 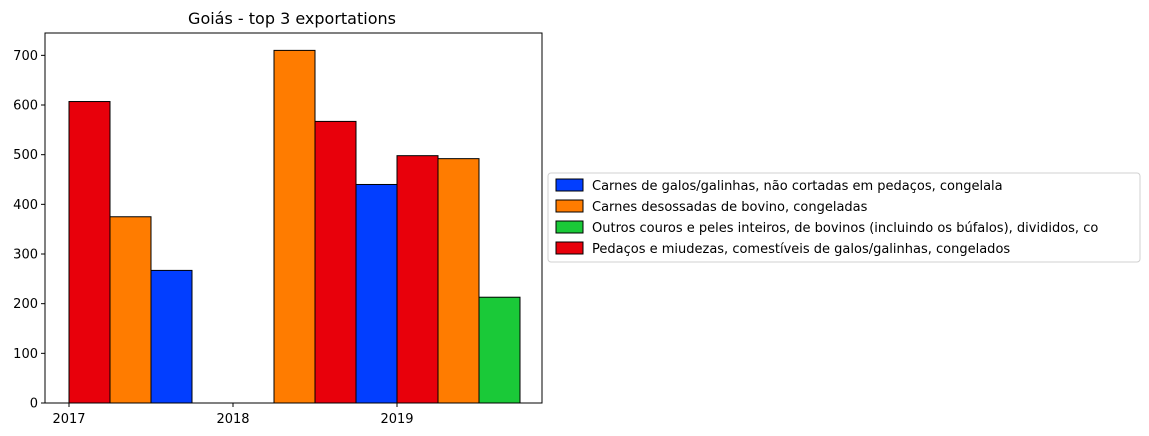 What do you see at coordinates (130, 310) in the screenshot?
I see `bar-1-2017` at bounding box center [130, 310].